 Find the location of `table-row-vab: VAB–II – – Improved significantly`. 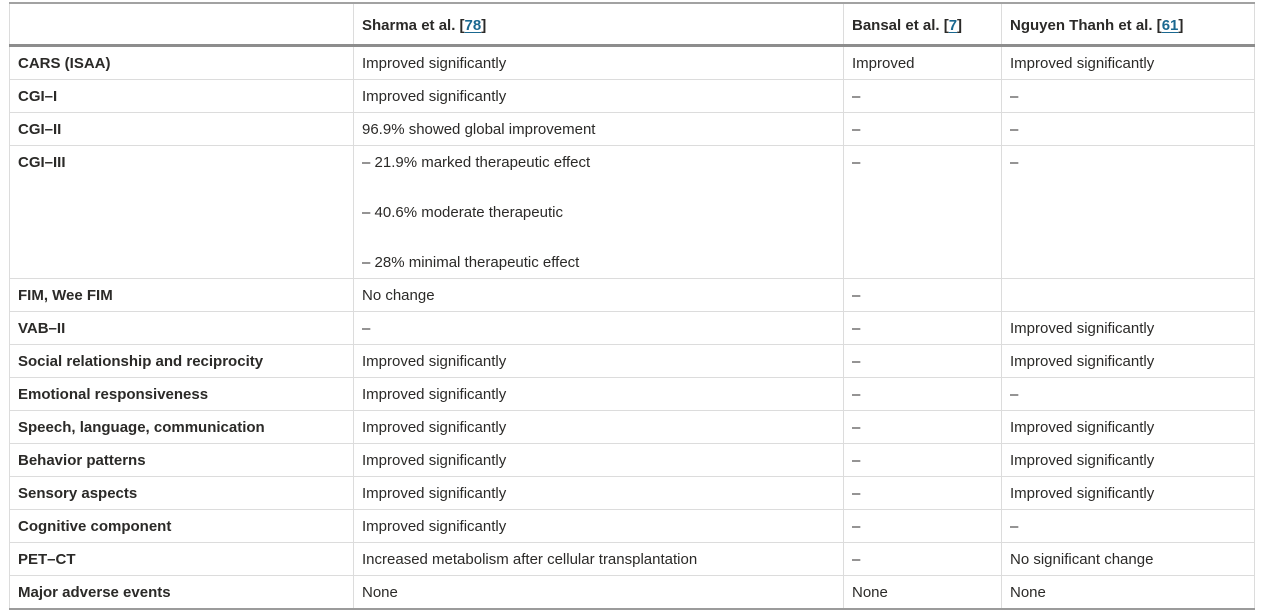

table-row-vab: VAB–II – – Improved significantly is located at coordinates (632, 328).